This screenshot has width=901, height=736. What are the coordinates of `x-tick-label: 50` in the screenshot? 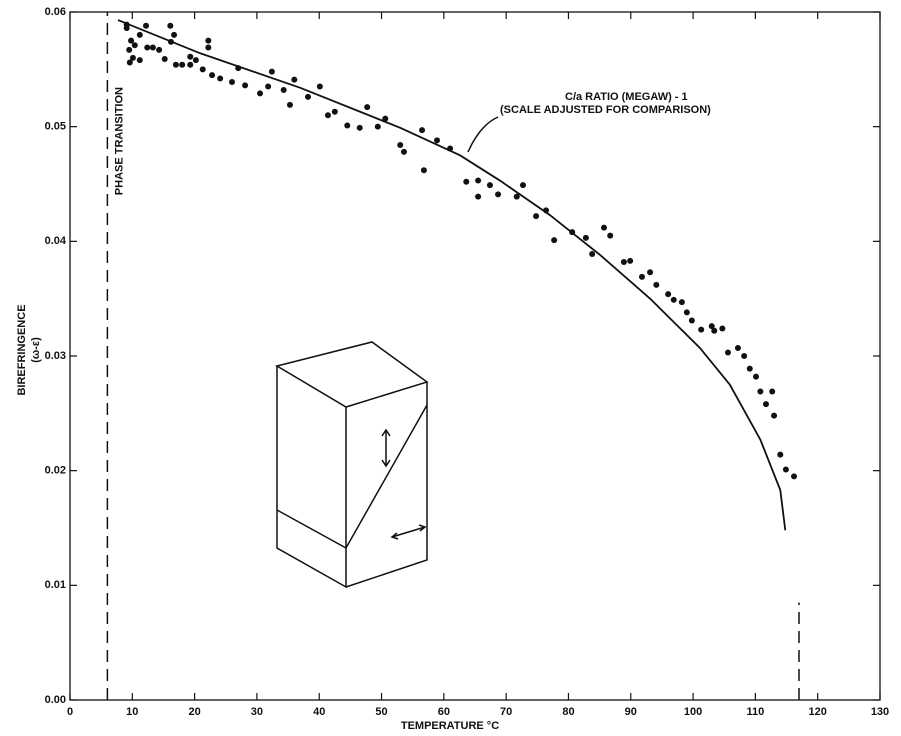 It's located at (381, 712).